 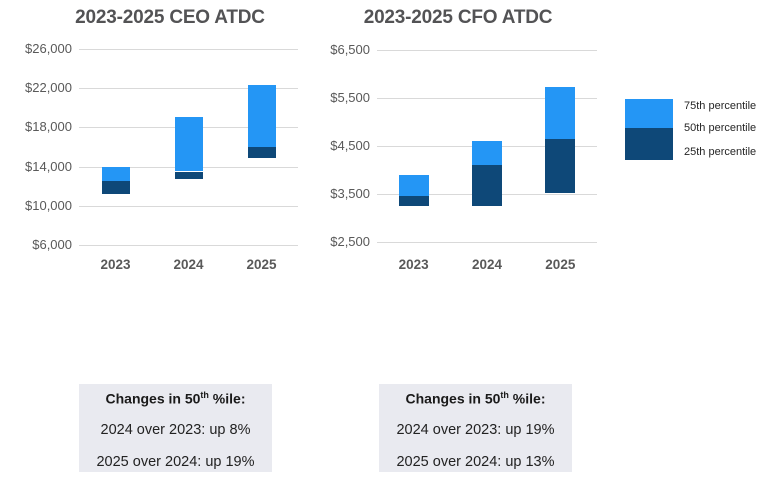 I want to click on y-tick-label: $10,000, so click(x=48, y=205).